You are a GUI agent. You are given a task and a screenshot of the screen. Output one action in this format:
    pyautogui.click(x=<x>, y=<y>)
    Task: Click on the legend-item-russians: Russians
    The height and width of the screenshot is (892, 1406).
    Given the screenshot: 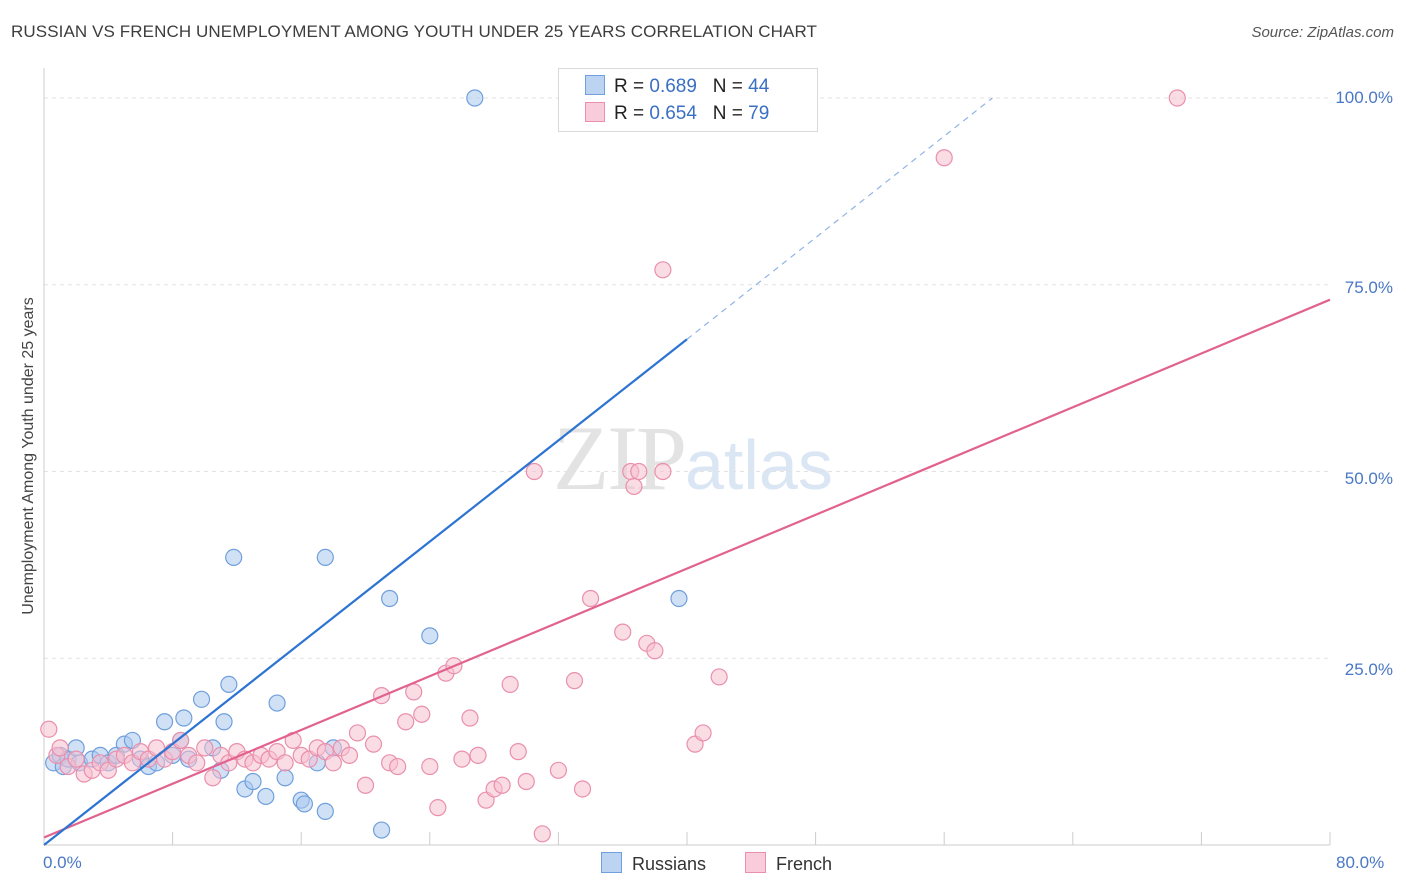 What is the action you would take?
    pyautogui.click(x=653, y=863)
    